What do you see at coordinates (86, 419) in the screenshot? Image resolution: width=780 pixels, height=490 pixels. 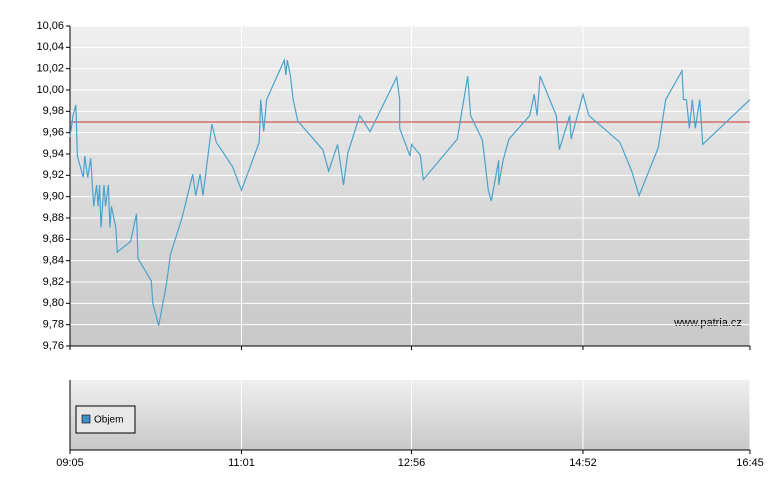 I see `legend-swatch` at bounding box center [86, 419].